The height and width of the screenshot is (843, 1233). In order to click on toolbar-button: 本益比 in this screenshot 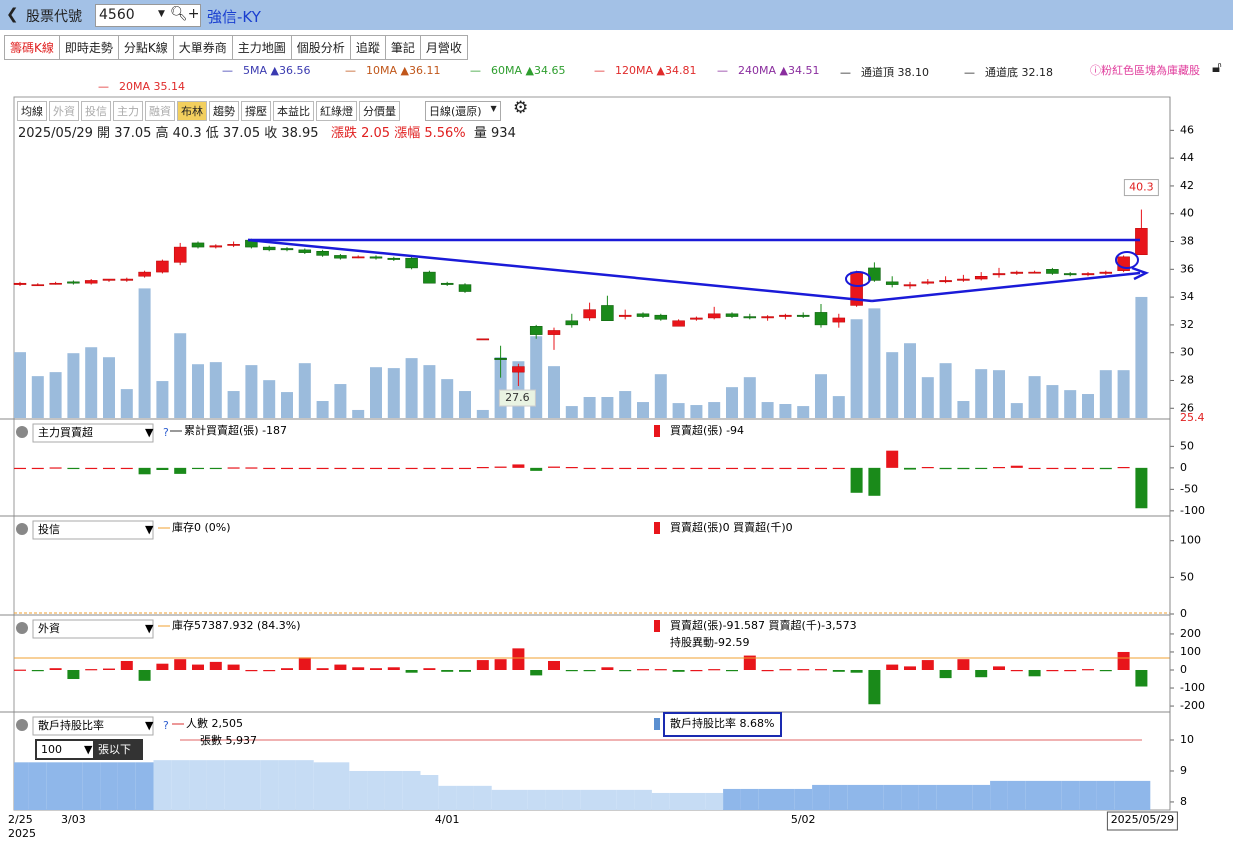, I will do `click(293, 111)`.